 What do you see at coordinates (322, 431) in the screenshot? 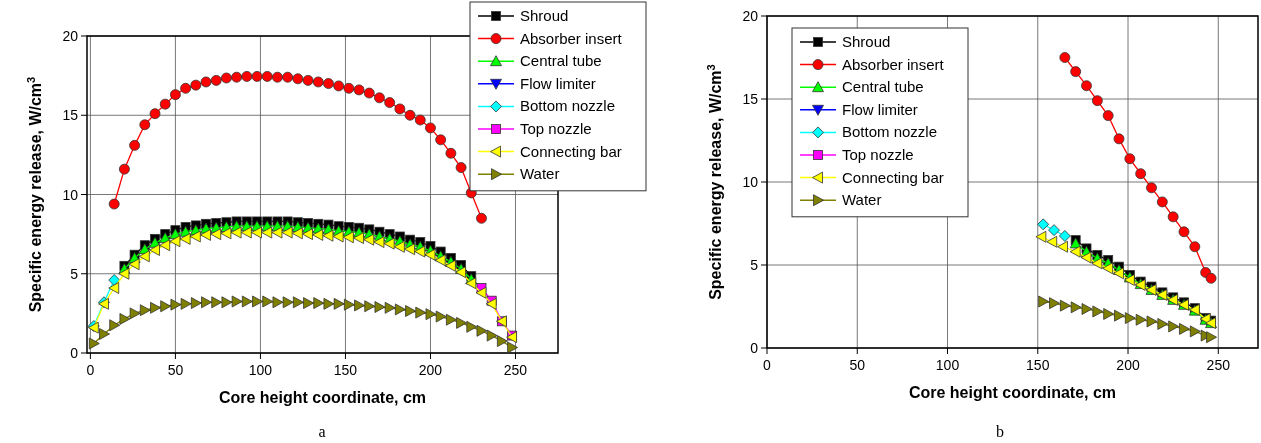
I see `text: a` at bounding box center [322, 431].